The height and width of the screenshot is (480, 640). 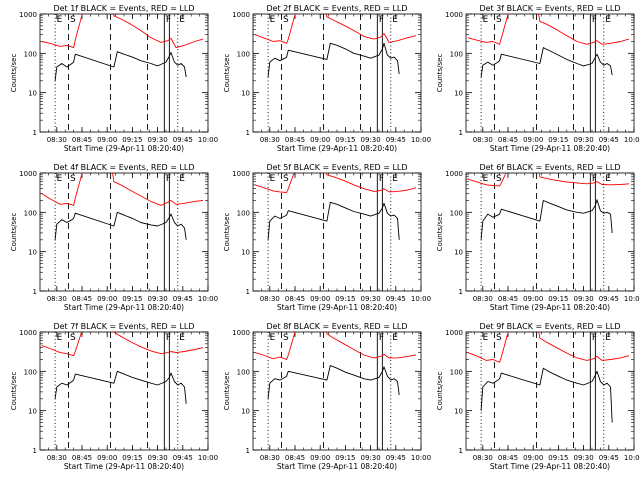 I want to click on chart-title: Det 9f BLACK = Events, RED = LLD, so click(x=549, y=326).